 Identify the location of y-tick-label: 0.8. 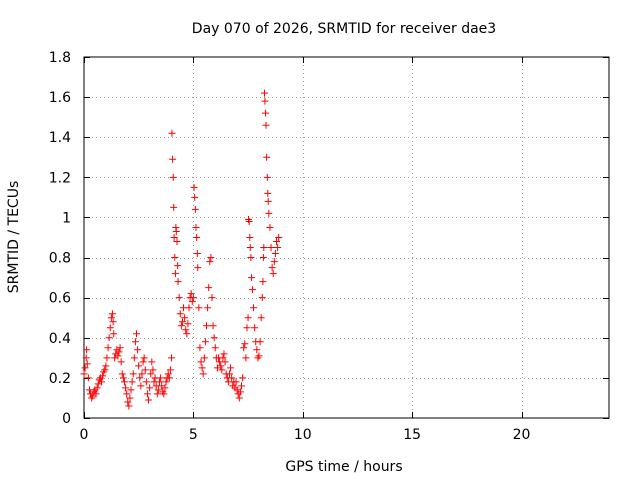
(60, 259).